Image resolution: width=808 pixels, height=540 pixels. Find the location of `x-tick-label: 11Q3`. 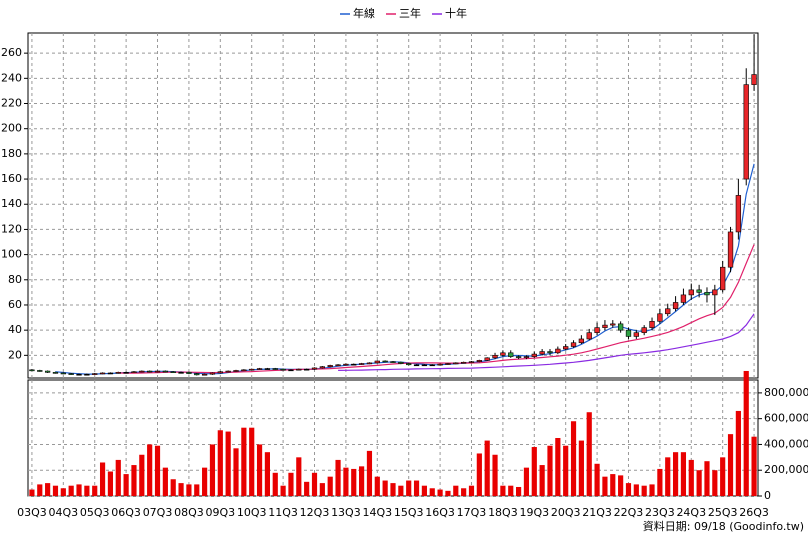

x-tick-label: 11Q3 is located at coordinates (283, 512).